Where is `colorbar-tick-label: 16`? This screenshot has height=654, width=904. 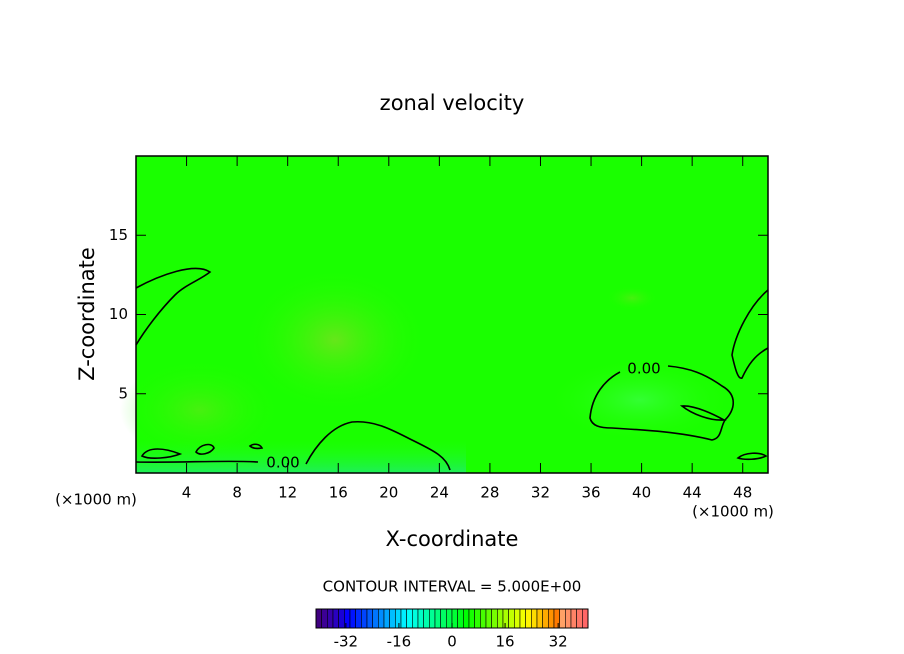 colorbar-tick-label: 16 is located at coordinates (505, 642).